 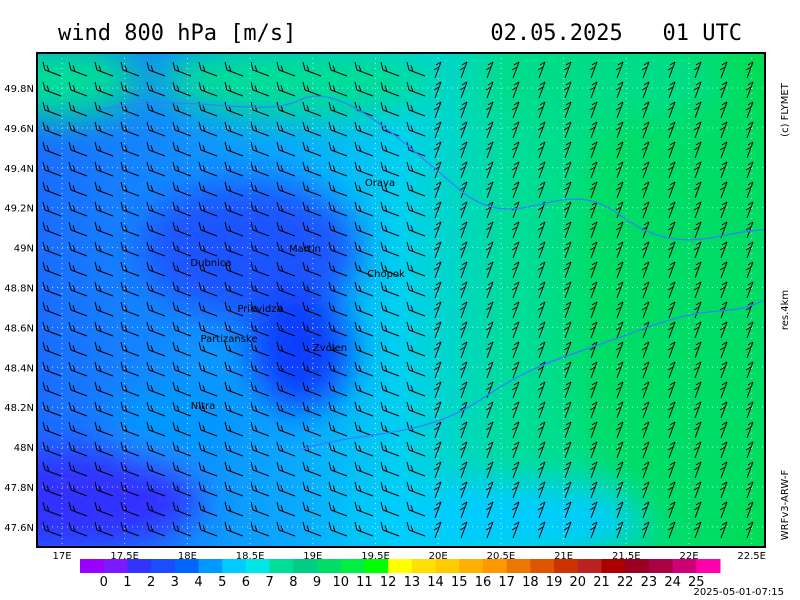 I want to click on colorbar-label: 15, so click(x=459, y=582).